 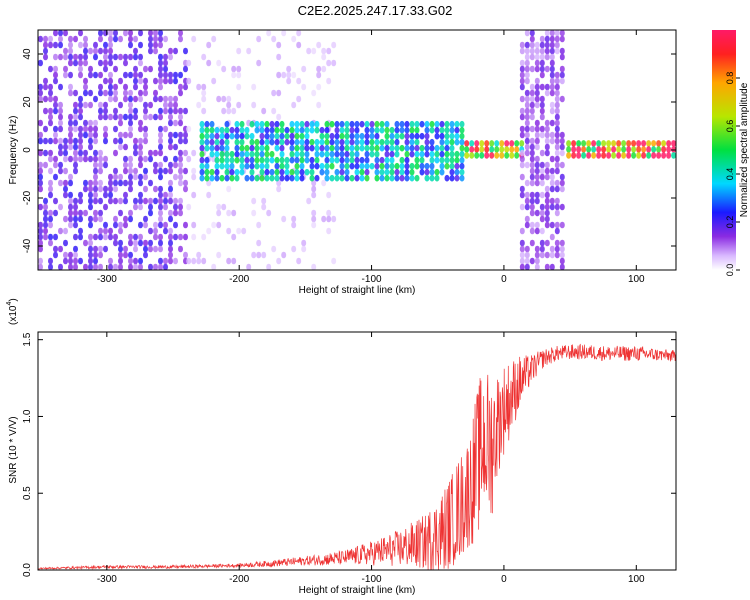 What do you see at coordinates (27, 102) in the screenshot?
I see `y-tick-label: 20` at bounding box center [27, 102].